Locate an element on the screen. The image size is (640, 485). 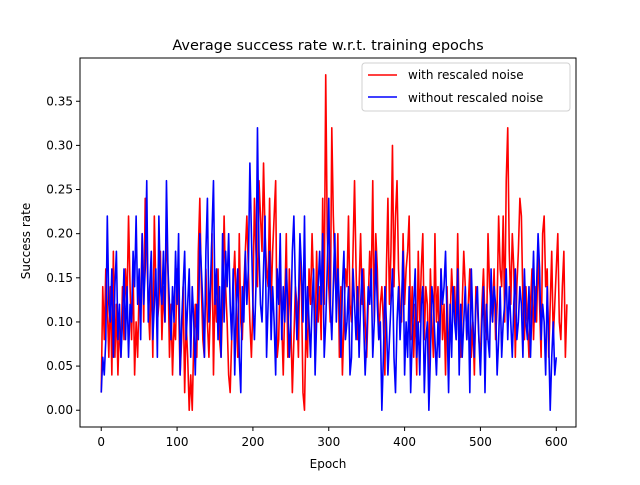
x-tick-label: 600 is located at coordinates (556, 442).